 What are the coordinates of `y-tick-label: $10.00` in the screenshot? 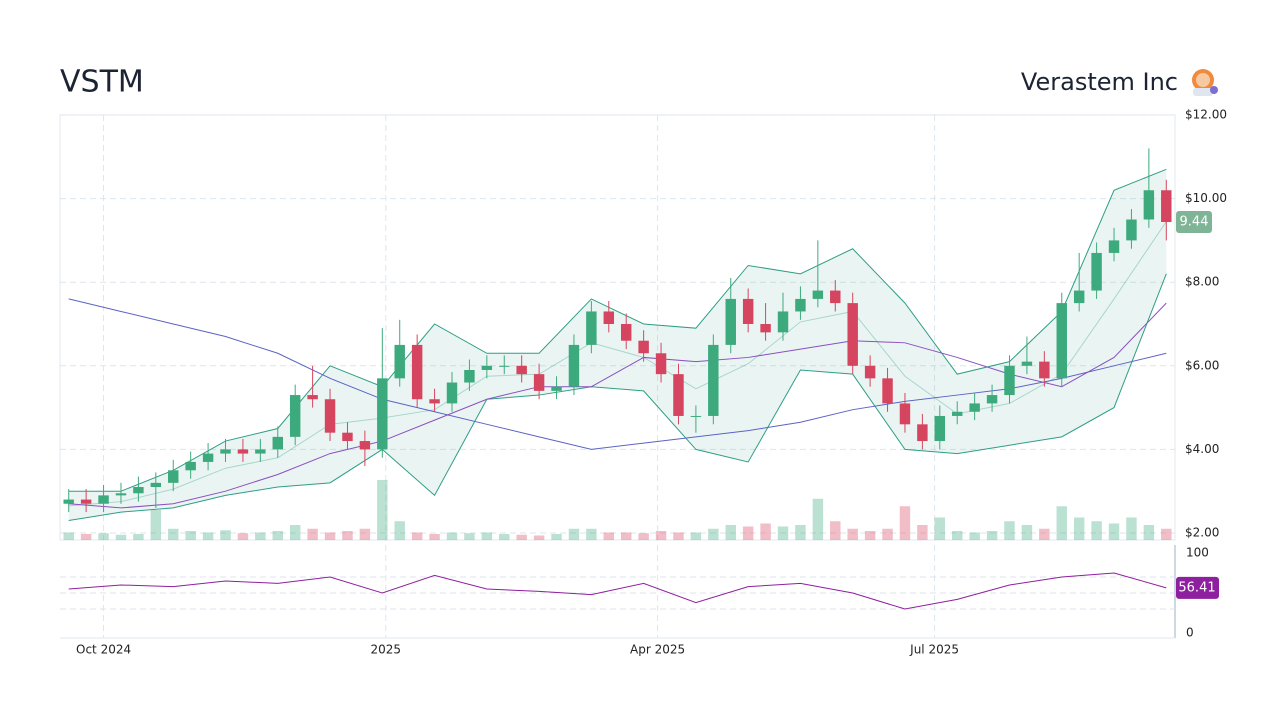 It's located at (1206, 198).